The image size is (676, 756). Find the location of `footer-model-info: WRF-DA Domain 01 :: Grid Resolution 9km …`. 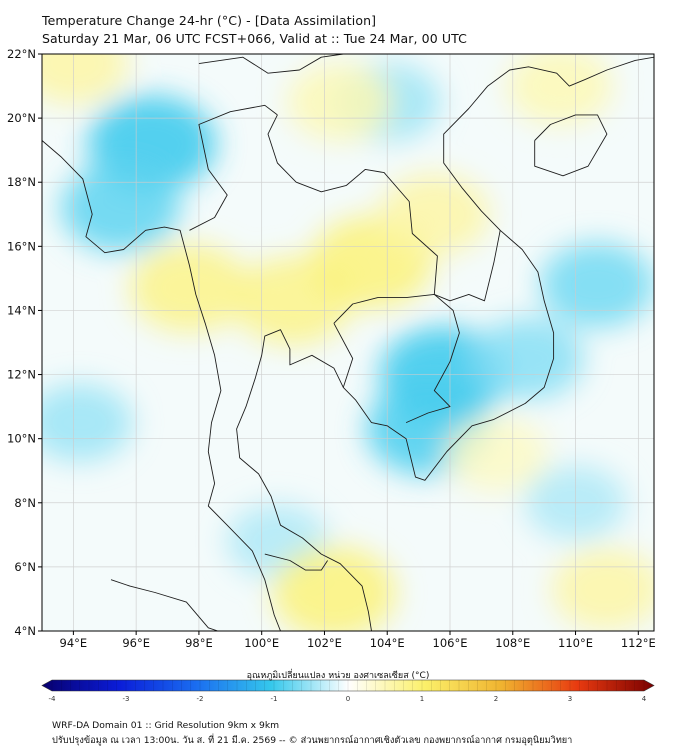

footer-model-info: WRF-DA Domain 01 :: Grid Resolution 9km … is located at coordinates (166, 725).